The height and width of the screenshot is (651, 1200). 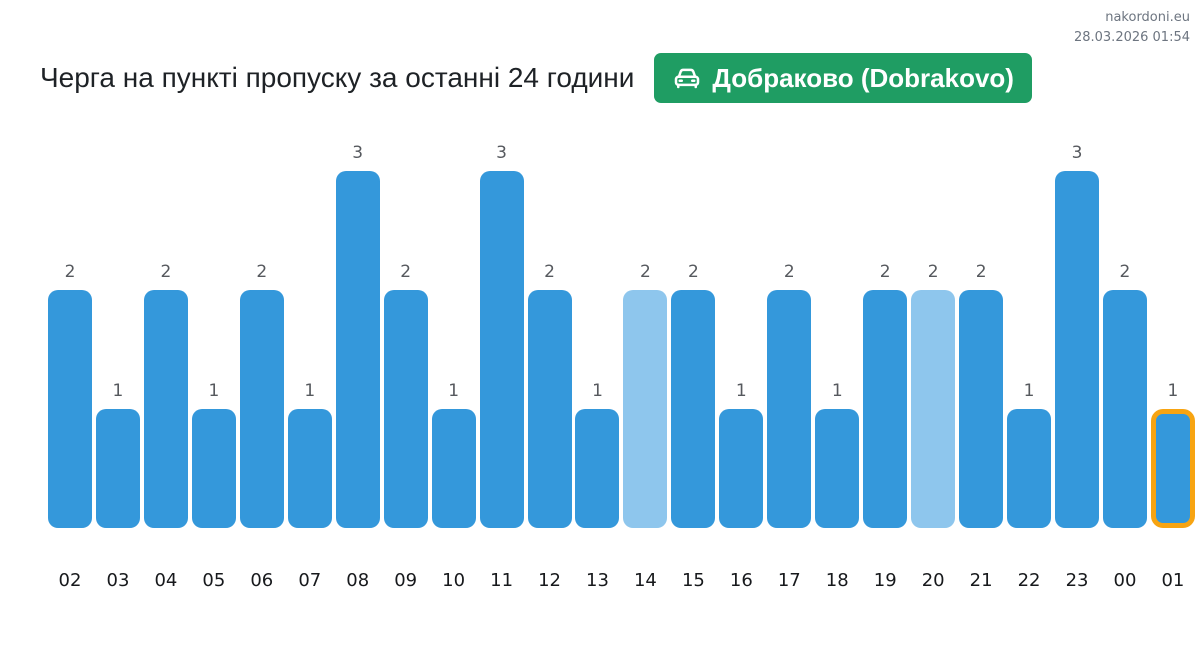 I want to click on top-meta: nakordoni.eu 28.03.2026 01:54, so click(x=1132, y=27).